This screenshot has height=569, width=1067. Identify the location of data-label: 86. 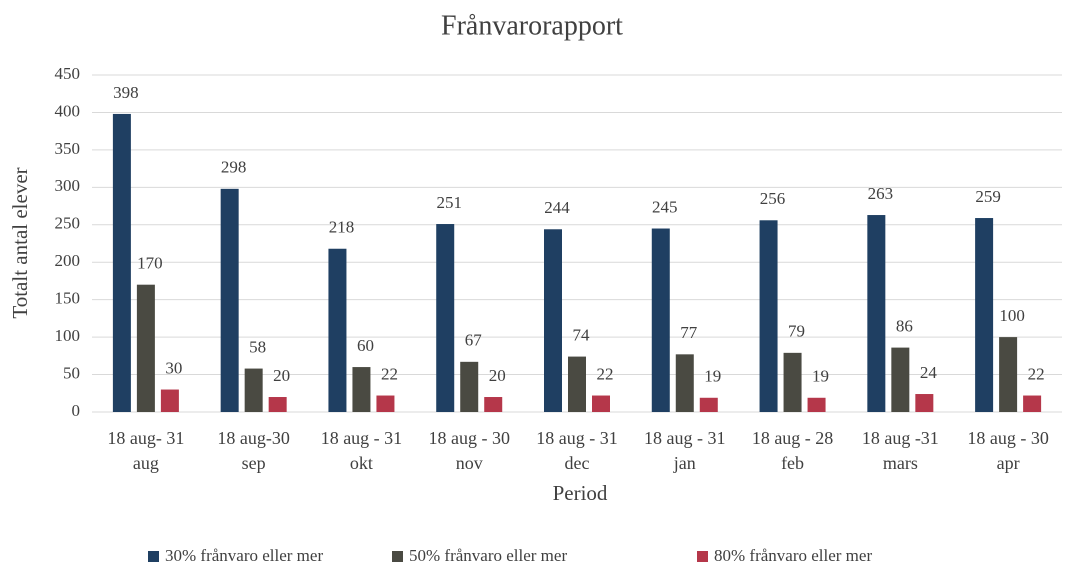
(904, 326).